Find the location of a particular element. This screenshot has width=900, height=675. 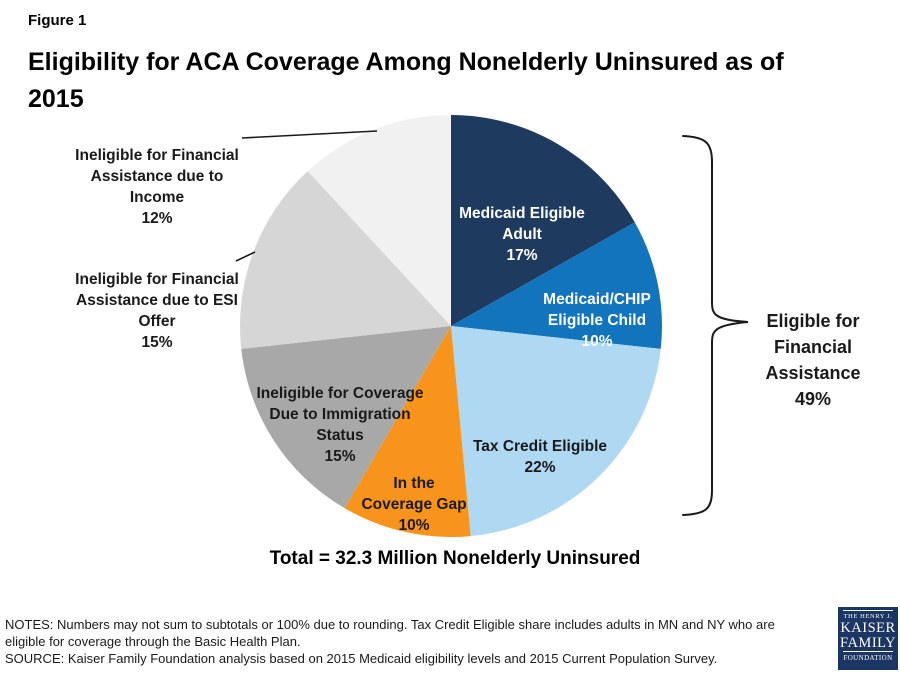

pie-label-medicaid-chip-child-pct: 10% is located at coordinates (597, 341).